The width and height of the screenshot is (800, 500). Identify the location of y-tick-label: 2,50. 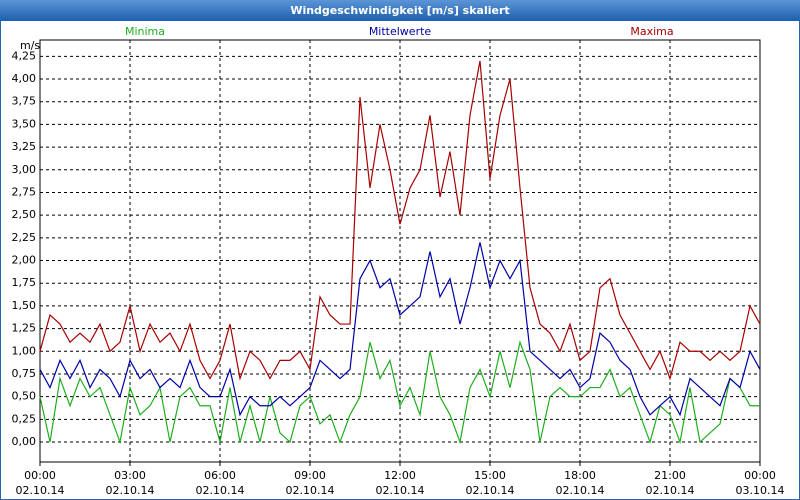
(24, 214).